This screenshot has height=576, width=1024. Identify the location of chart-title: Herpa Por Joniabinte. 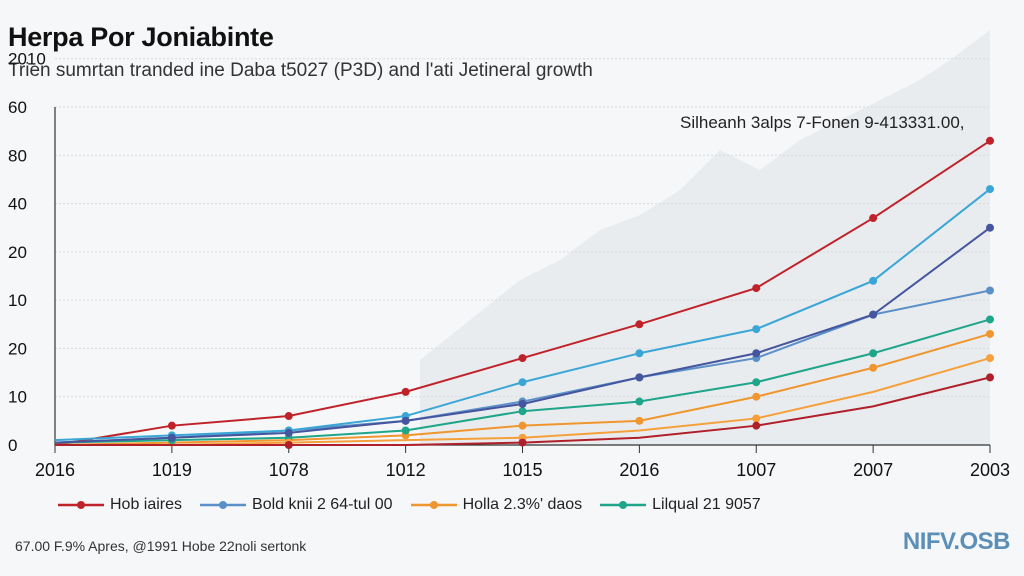
(141, 37).